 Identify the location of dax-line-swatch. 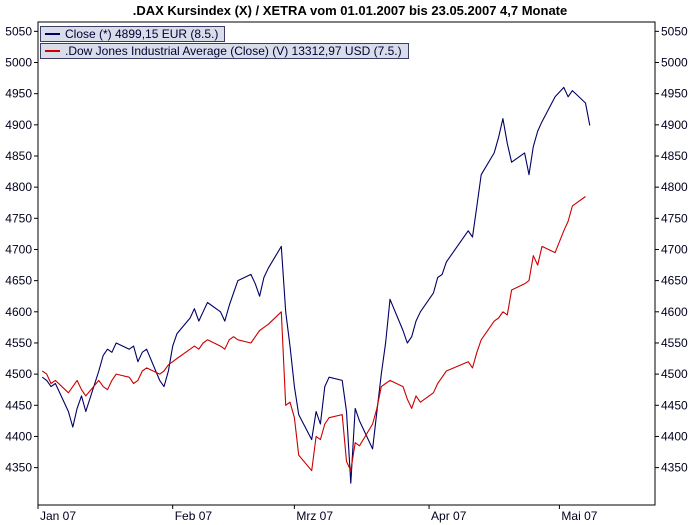
(52, 34).